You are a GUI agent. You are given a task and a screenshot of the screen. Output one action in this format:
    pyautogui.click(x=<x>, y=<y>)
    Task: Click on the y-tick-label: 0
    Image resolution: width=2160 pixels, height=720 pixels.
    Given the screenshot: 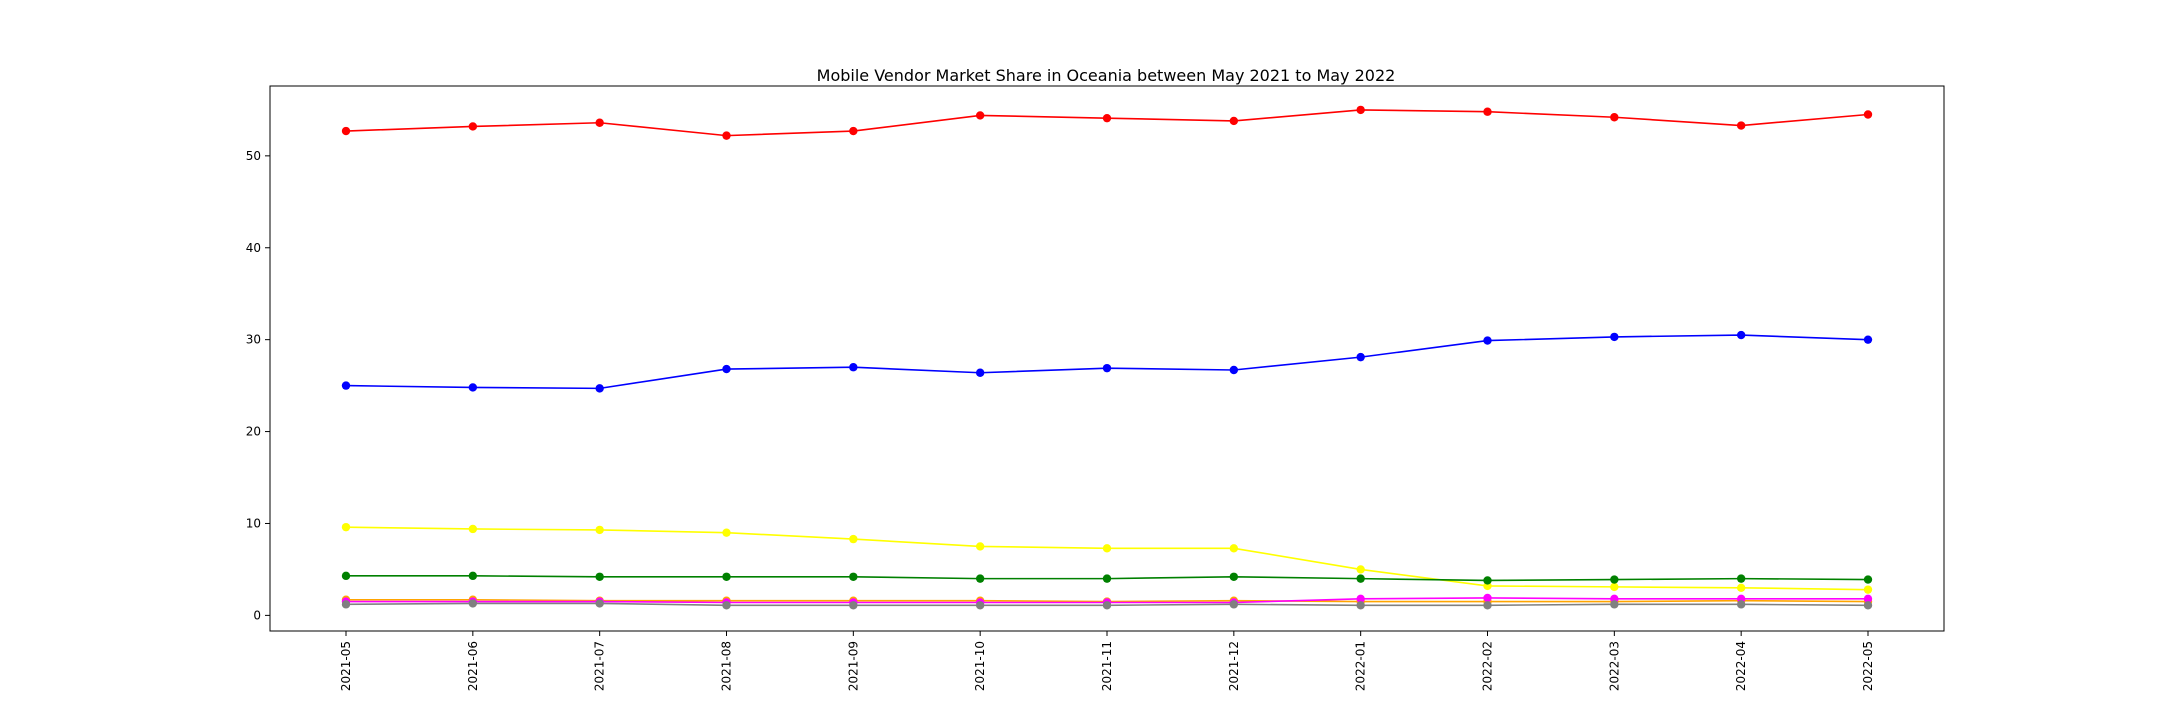 What is the action you would take?
    pyautogui.click(x=257, y=615)
    